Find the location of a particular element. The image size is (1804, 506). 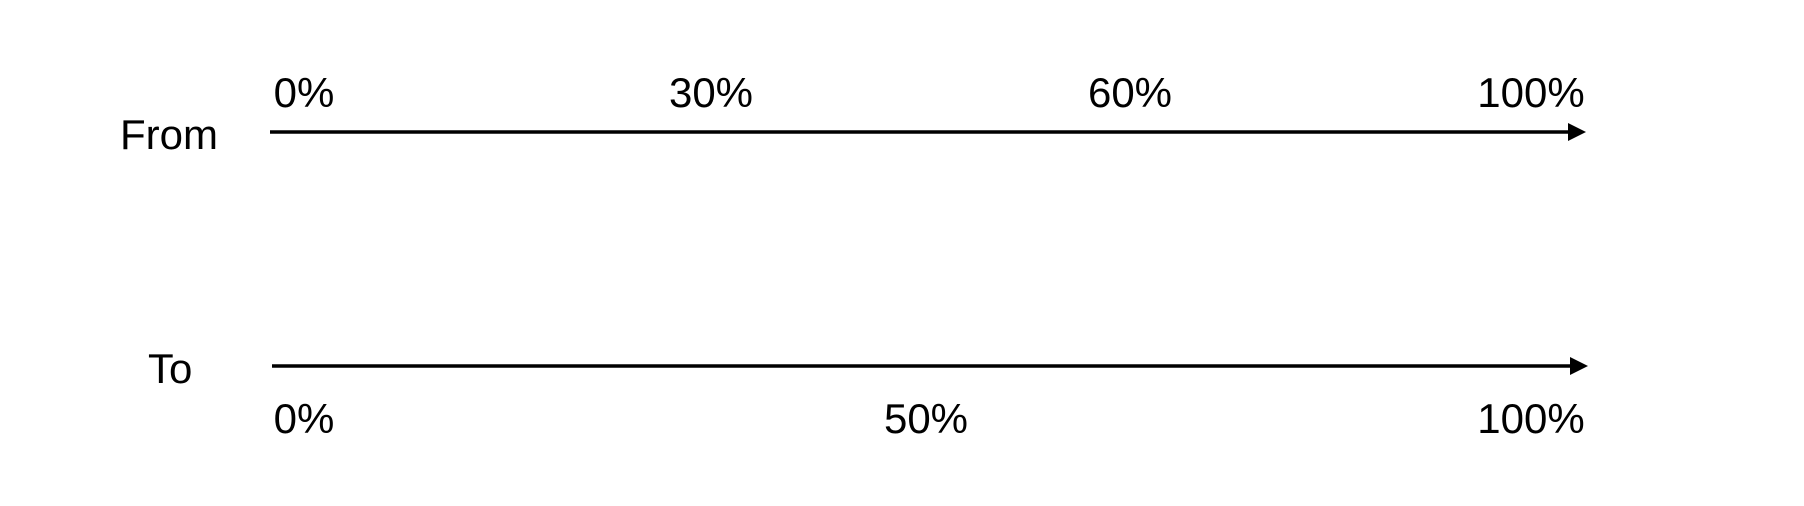

from-axis is located at coordinates (928, 132).